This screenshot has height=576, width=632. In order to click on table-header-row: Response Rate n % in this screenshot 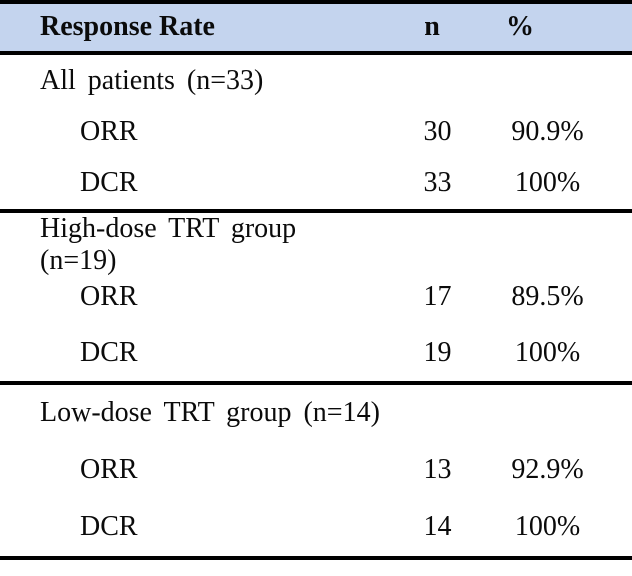, I will do `click(316, 29)`.